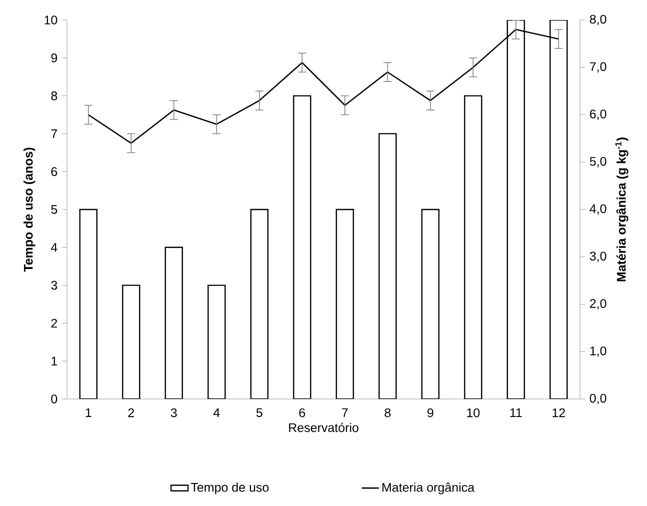 The height and width of the screenshot is (506, 647). I want to click on x-tick-label: 1, so click(89, 412).